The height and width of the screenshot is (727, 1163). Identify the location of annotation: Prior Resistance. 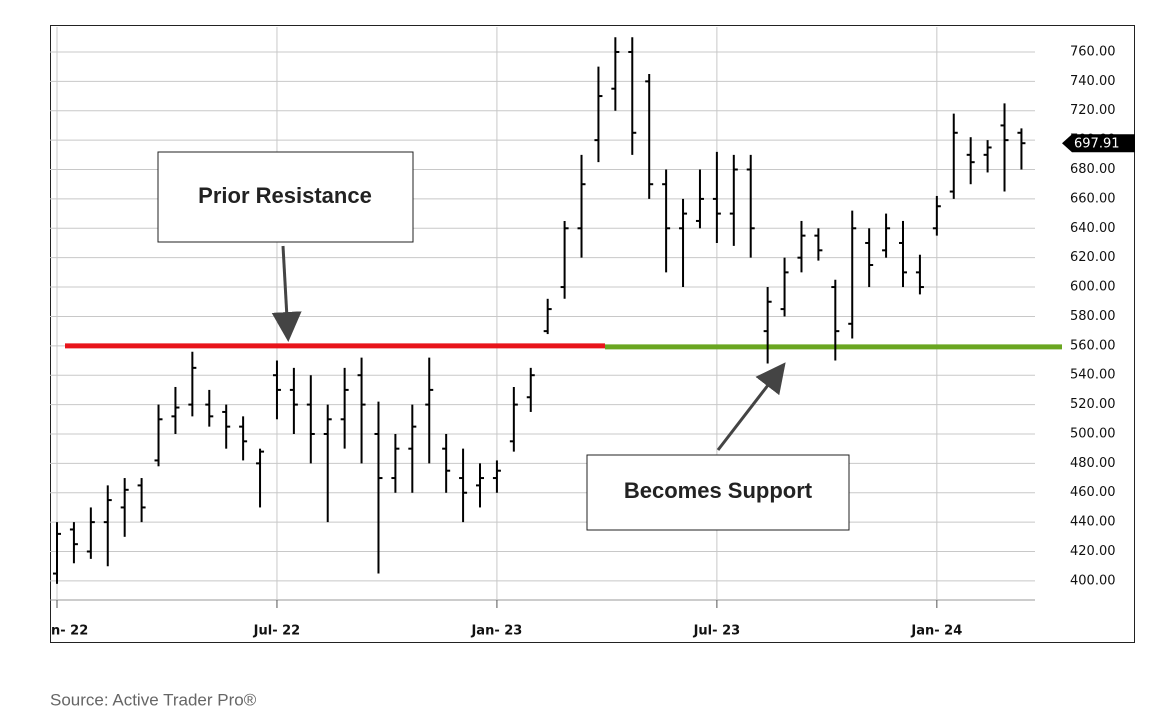
(285, 195).